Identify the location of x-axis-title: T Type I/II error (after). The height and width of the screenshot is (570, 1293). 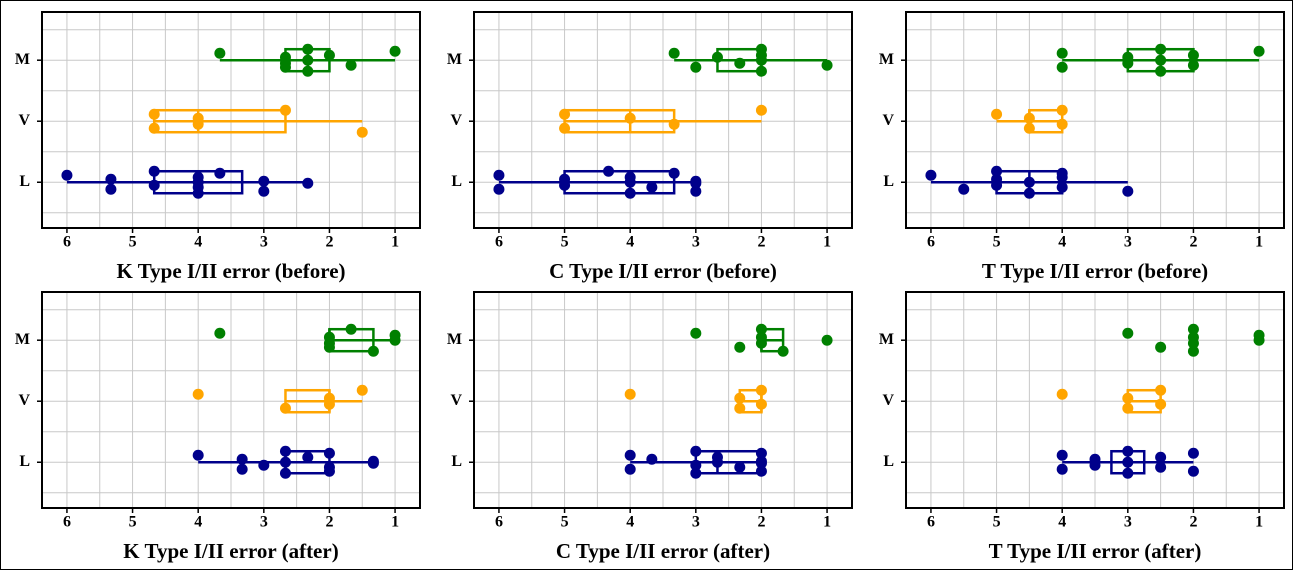
(1095, 551).